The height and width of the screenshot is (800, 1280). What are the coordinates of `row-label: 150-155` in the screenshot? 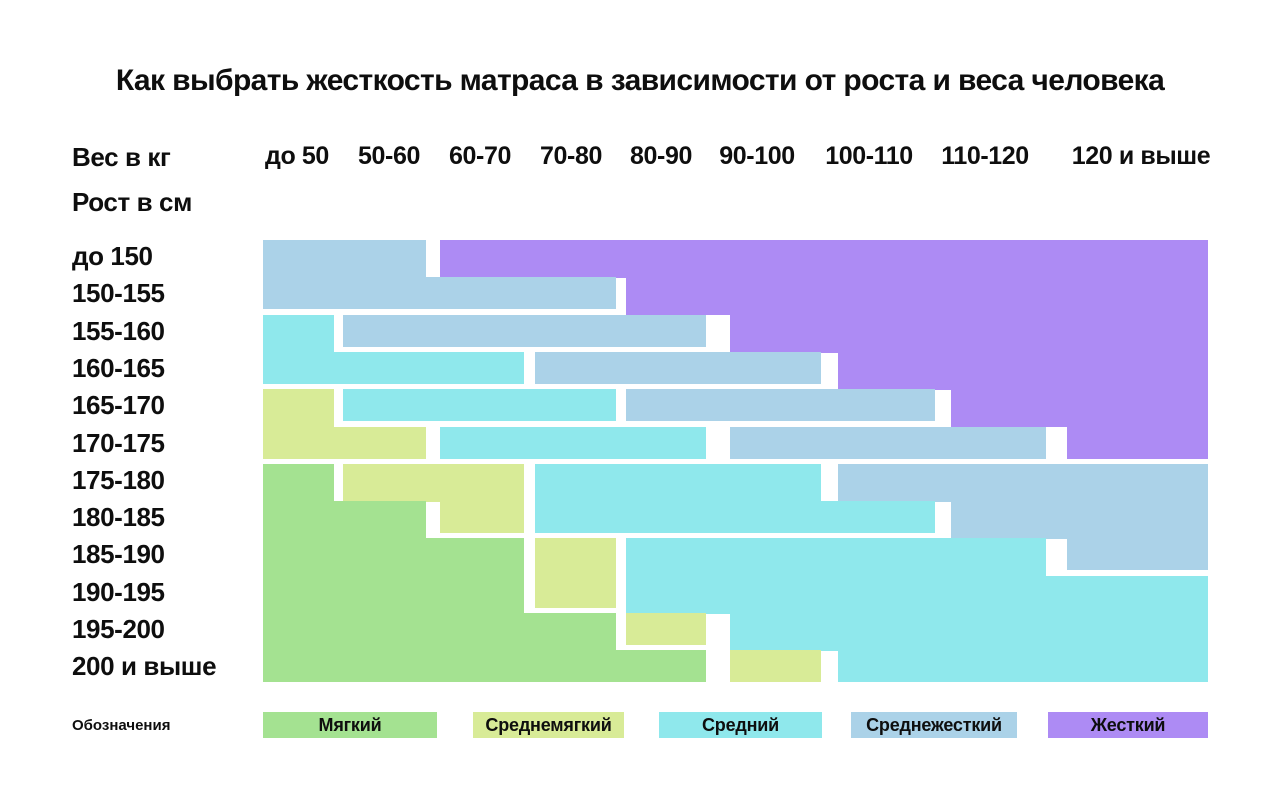 It's located at (118, 293).